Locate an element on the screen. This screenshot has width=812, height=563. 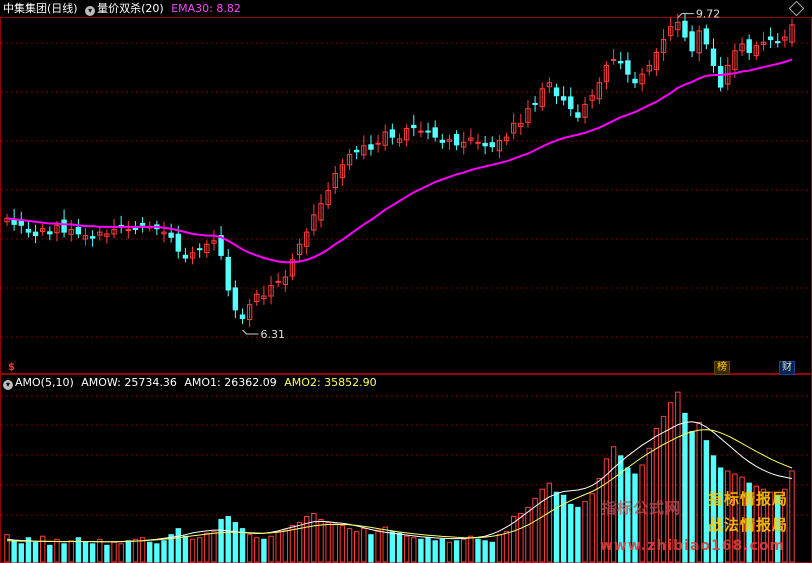
amo2-value: 35852.90 is located at coordinates (350, 382).